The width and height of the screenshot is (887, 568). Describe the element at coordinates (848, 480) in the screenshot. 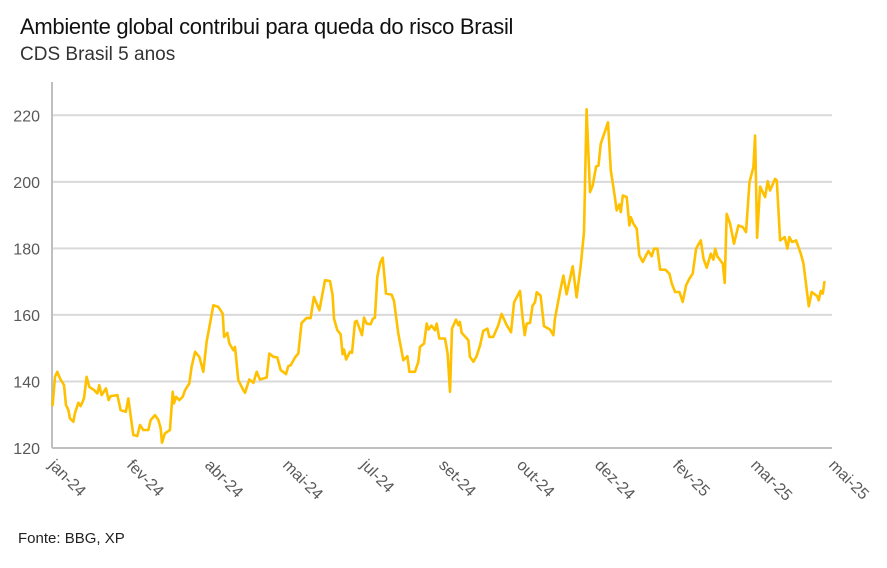

I see `x-tick-label: mai-25` at that location.